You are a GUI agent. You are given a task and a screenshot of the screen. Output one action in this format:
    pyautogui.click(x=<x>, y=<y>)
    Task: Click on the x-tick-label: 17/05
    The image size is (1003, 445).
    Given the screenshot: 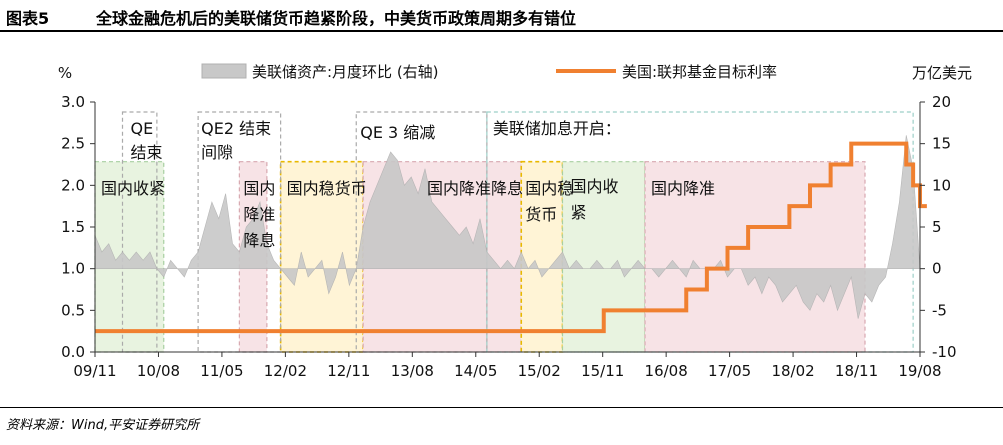 What is the action you would take?
    pyautogui.click(x=729, y=371)
    